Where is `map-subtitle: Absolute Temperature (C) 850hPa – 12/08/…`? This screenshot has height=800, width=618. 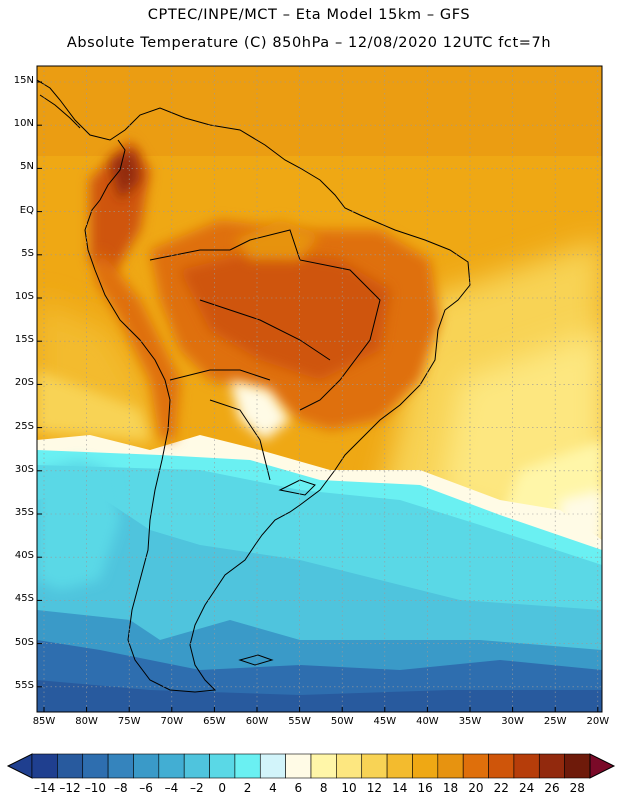 map-subtitle: Absolute Temperature (C) 850hPa – 12/08/… is located at coordinates (309, 43).